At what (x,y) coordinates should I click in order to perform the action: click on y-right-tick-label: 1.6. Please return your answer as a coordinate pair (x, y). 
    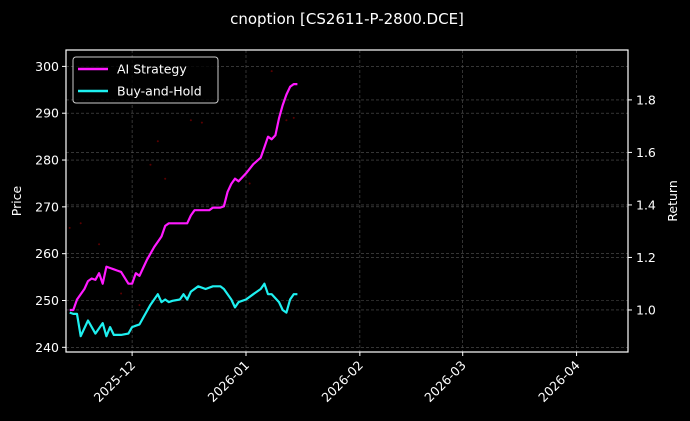
    Looking at the image, I should click on (646, 152).